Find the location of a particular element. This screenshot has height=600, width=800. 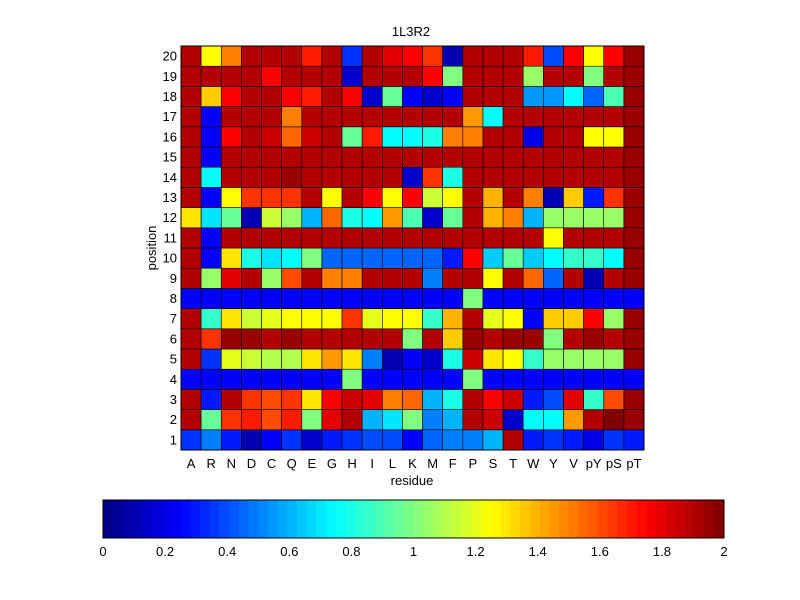

chart-title: 1L3R2 is located at coordinates (411, 31).